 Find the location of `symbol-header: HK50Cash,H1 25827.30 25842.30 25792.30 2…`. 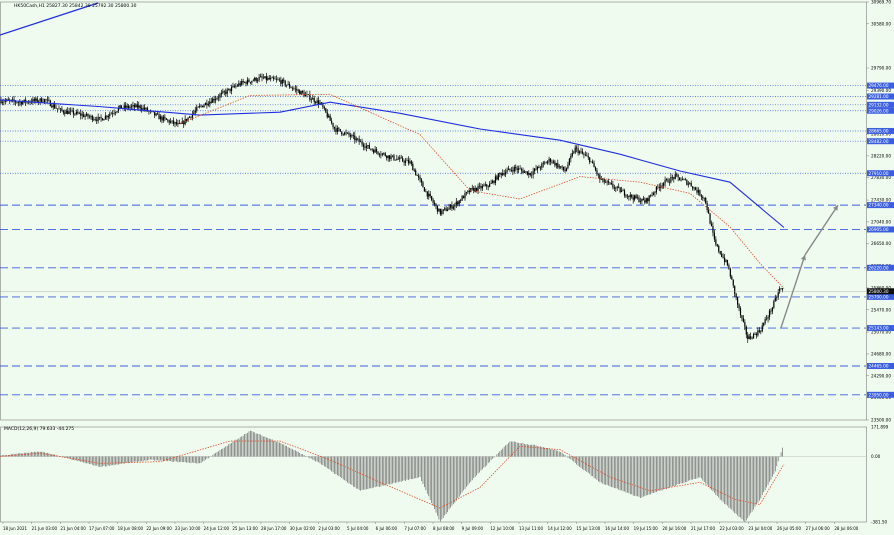

symbol-header: HK50Cash,H1 25827.30 25842.30 25792.30 2… is located at coordinates (75, 6).